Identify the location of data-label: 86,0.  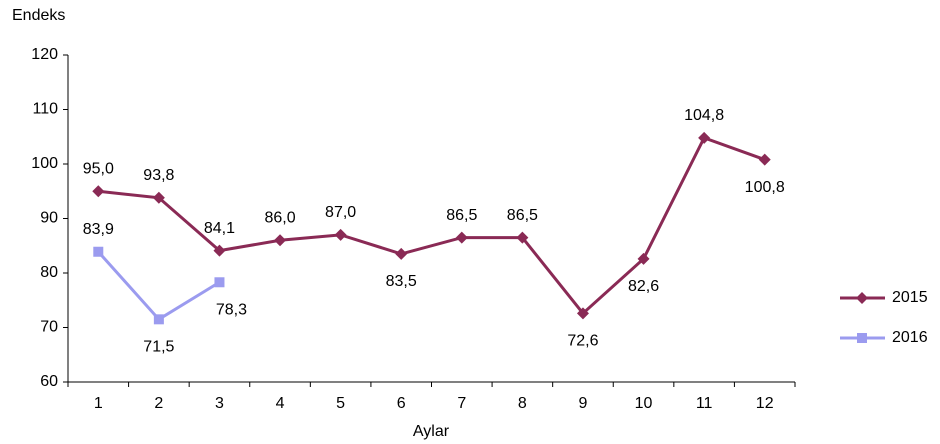
(279, 218).